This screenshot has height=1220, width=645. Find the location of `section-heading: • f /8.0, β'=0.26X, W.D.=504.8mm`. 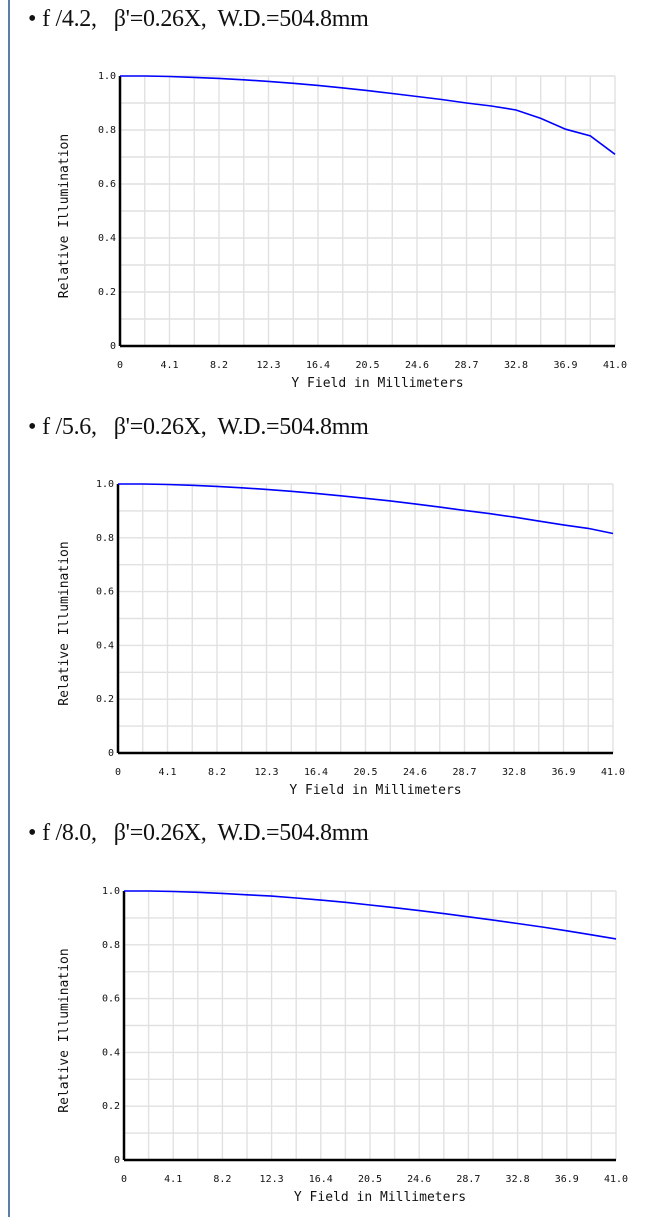

section-heading: • f /8.0, β'=0.26X, W.D.=504.8mm is located at coordinates (198, 833).